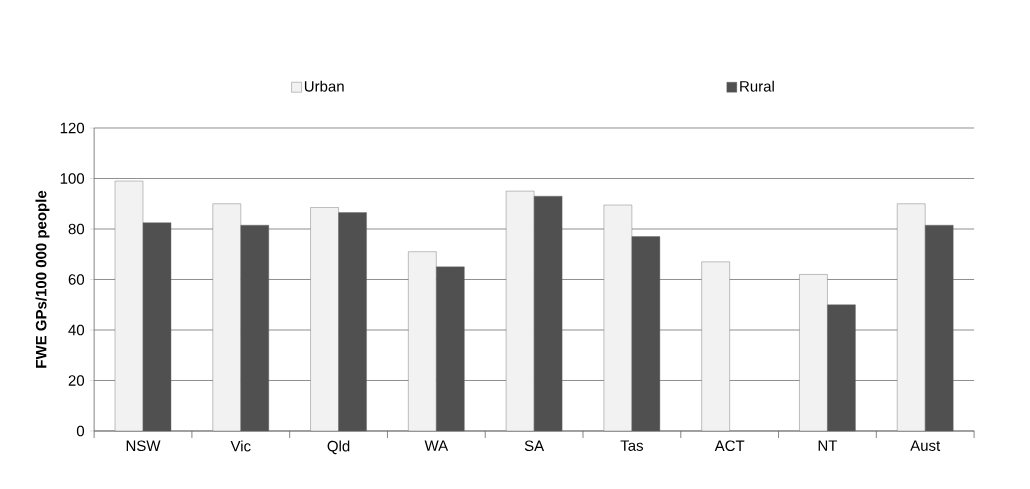 Image resolution: width=1030 pixels, height=489 pixels. What do you see at coordinates (76, 330) in the screenshot?
I see `y-tick-label: 40` at bounding box center [76, 330].